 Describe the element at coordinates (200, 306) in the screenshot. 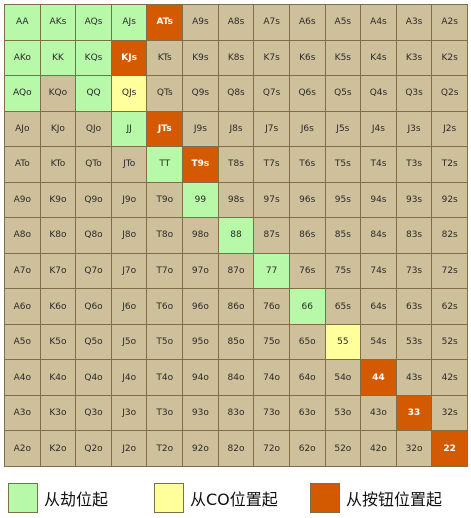

I see `hand-cell: 96o` at that location.